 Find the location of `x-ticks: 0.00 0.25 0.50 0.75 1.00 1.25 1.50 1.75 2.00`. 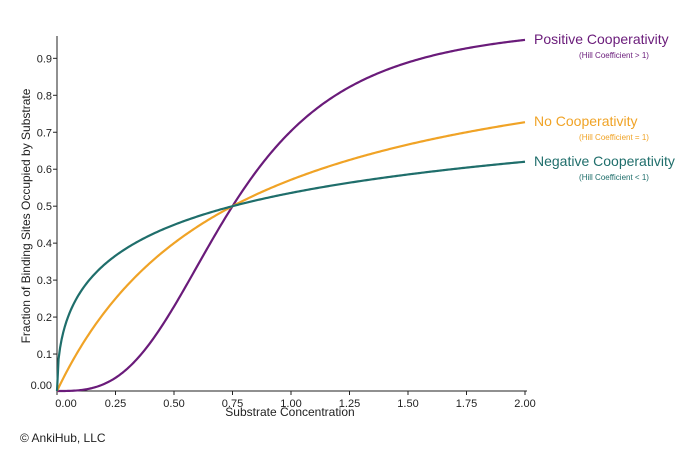

x-ticks: 0.00 0.25 0.50 0.75 1.00 1.25 1.50 1.75 2.00 is located at coordinates (295, 400).